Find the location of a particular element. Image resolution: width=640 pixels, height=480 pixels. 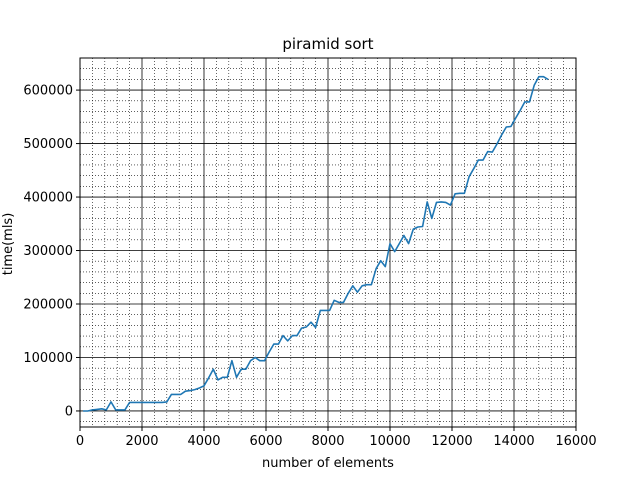

x-tick-label: 6000 is located at coordinates (265, 441).